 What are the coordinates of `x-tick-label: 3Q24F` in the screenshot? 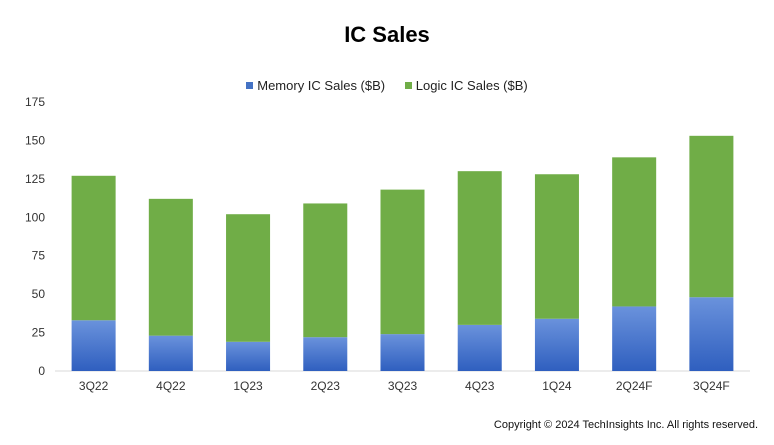 It's located at (711, 386).